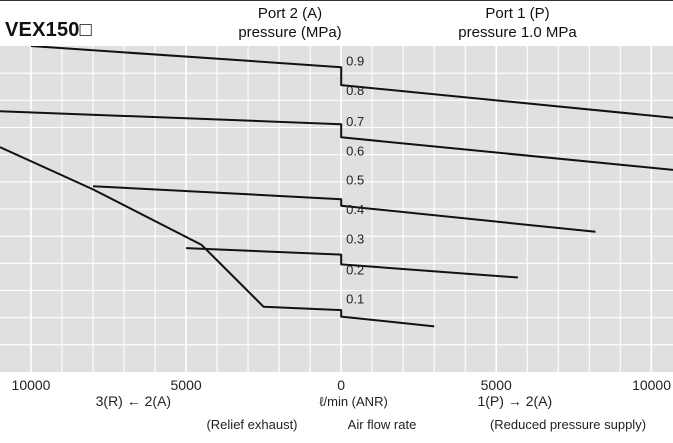  What do you see at coordinates (251, 424) in the screenshot?
I see `relief-exhaust-caption: (Relief exhaust)` at bounding box center [251, 424].